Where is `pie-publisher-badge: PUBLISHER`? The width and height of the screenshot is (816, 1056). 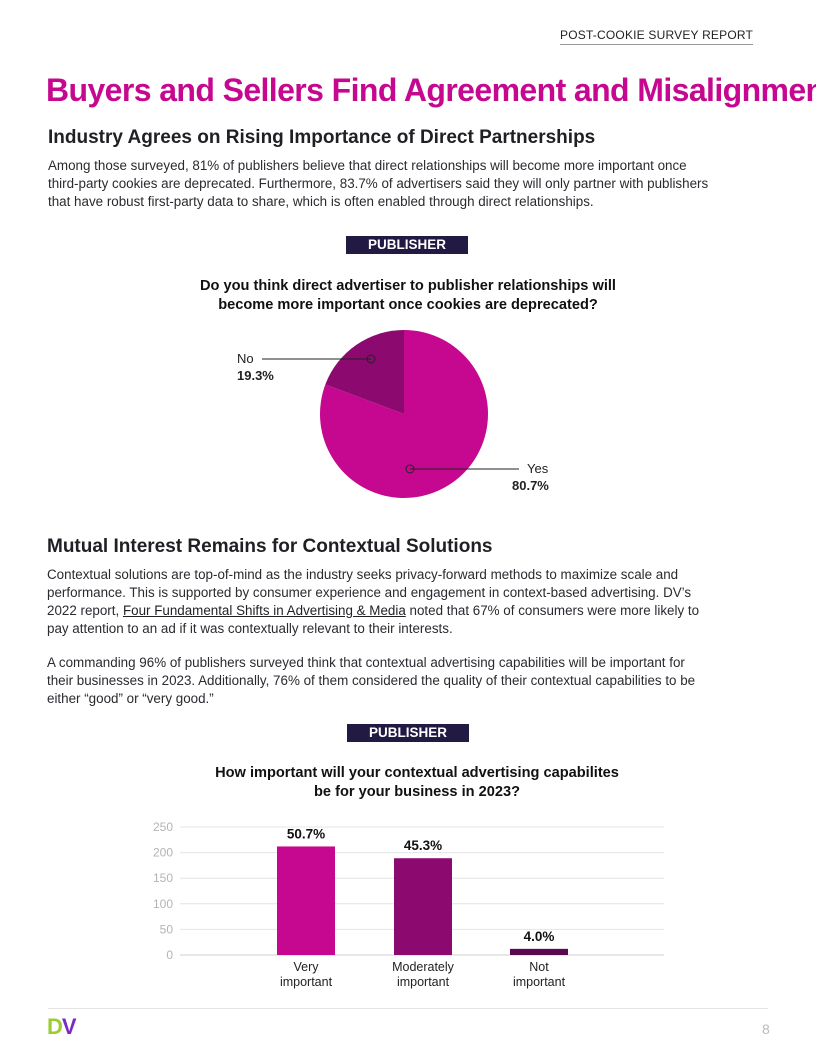 pie-publisher-badge: PUBLISHER is located at coordinates (407, 245).